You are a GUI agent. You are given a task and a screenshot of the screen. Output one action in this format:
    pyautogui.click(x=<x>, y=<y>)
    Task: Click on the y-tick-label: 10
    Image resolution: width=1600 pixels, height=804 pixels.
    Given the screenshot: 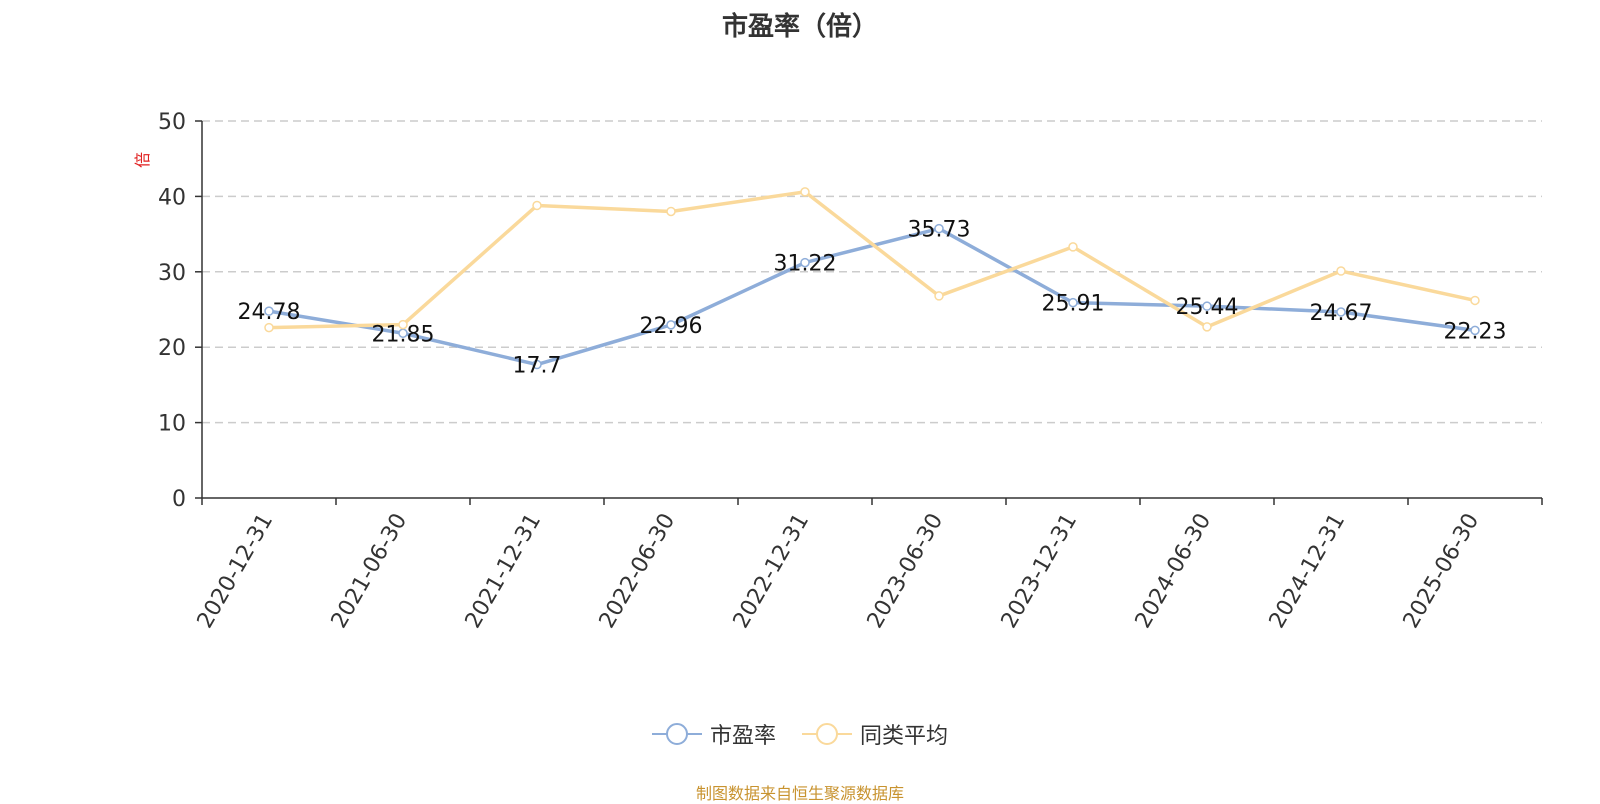 What is the action you would take?
    pyautogui.click(x=172, y=424)
    